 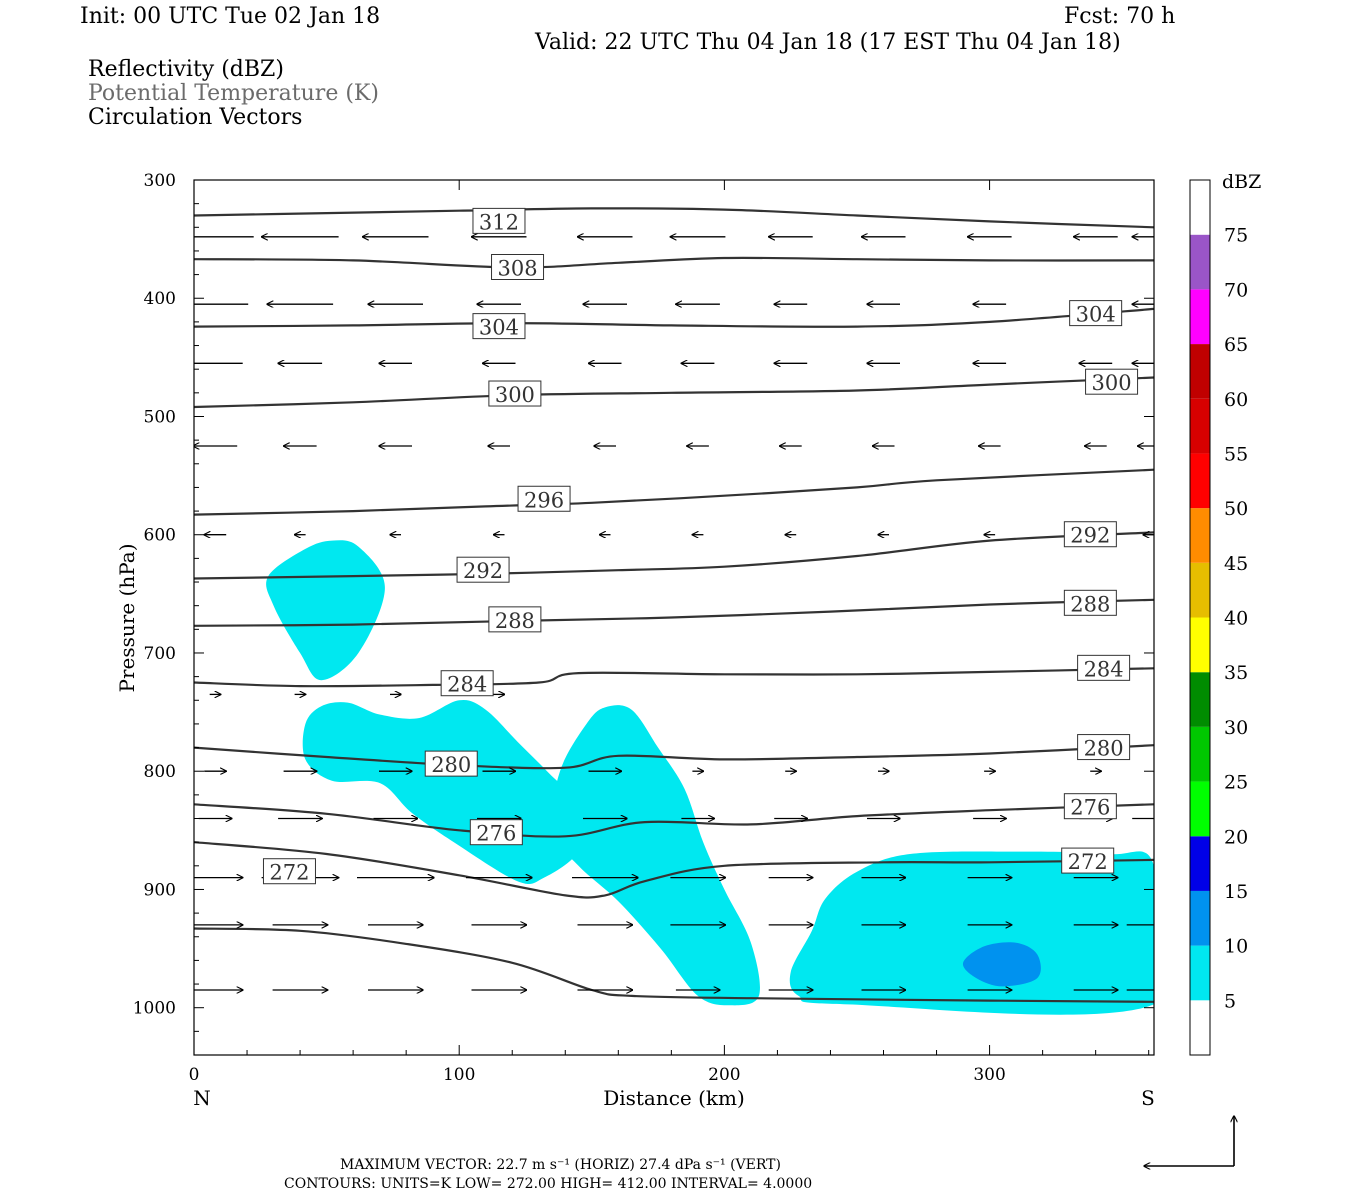 I want to click on y-tick-label: 900, so click(x=160, y=890).